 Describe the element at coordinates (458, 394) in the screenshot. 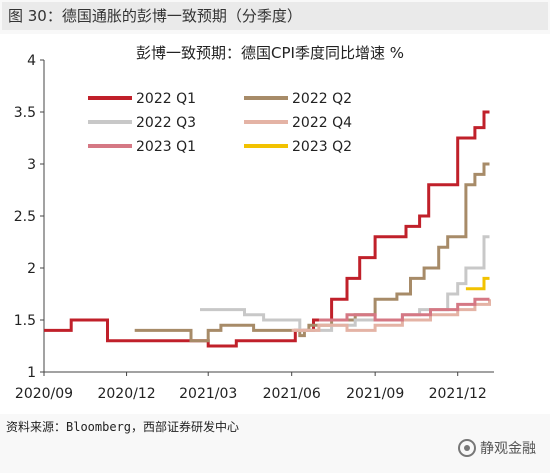

I see `x-tick-label: 2021/12` at that location.